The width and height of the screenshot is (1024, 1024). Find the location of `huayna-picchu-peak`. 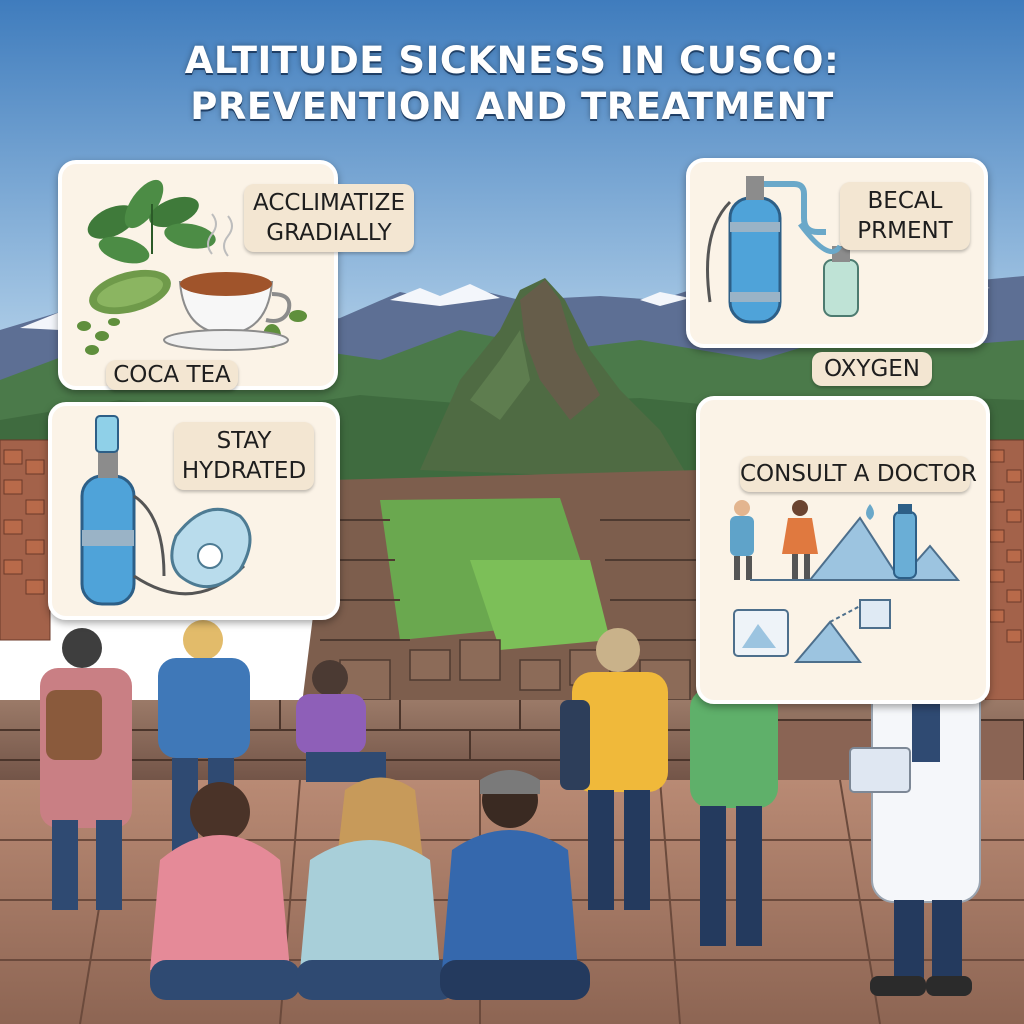

huayna-picchu-peak is located at coordinates (555, 379).